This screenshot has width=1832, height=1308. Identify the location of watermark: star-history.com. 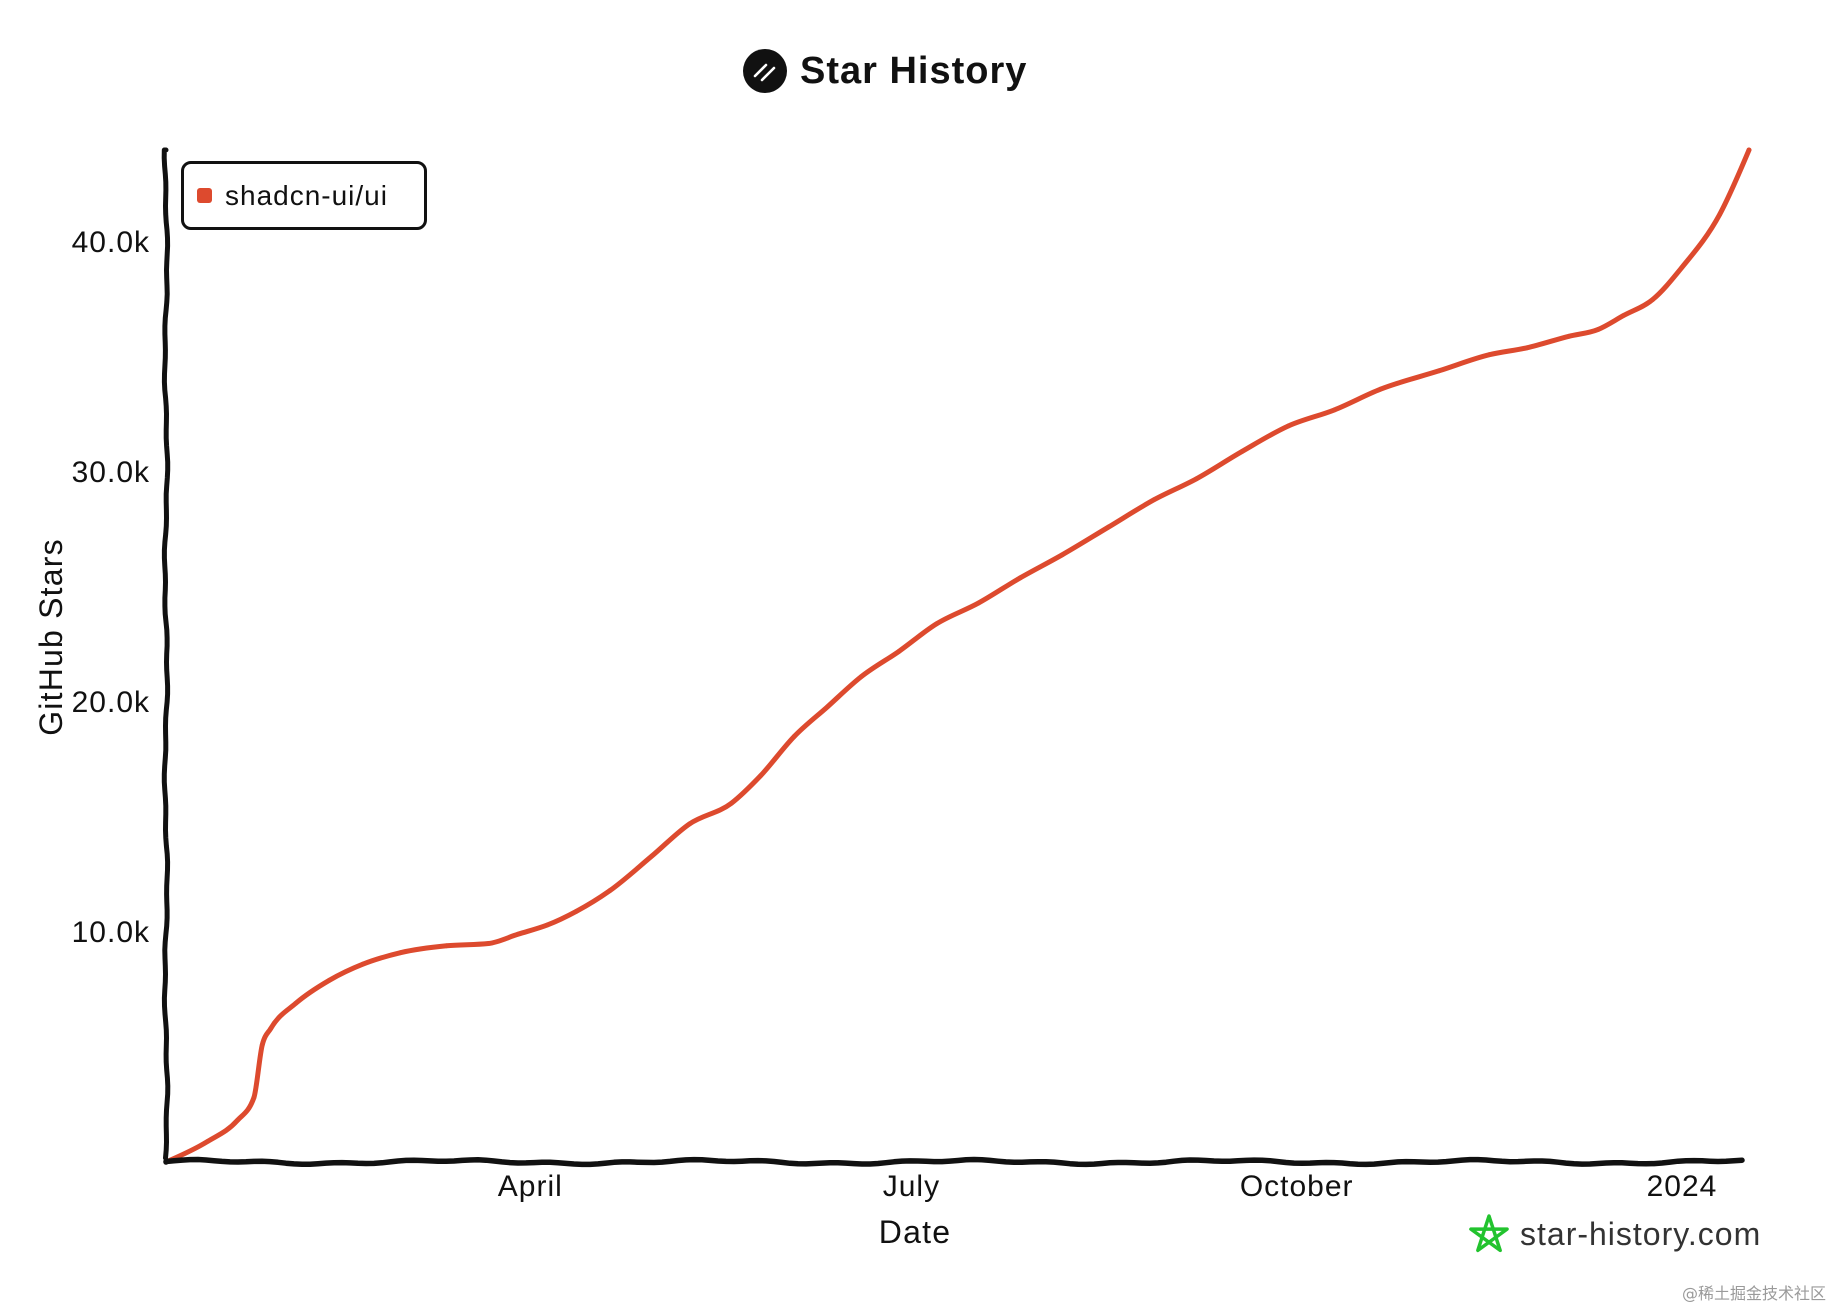
(1615, 1233).